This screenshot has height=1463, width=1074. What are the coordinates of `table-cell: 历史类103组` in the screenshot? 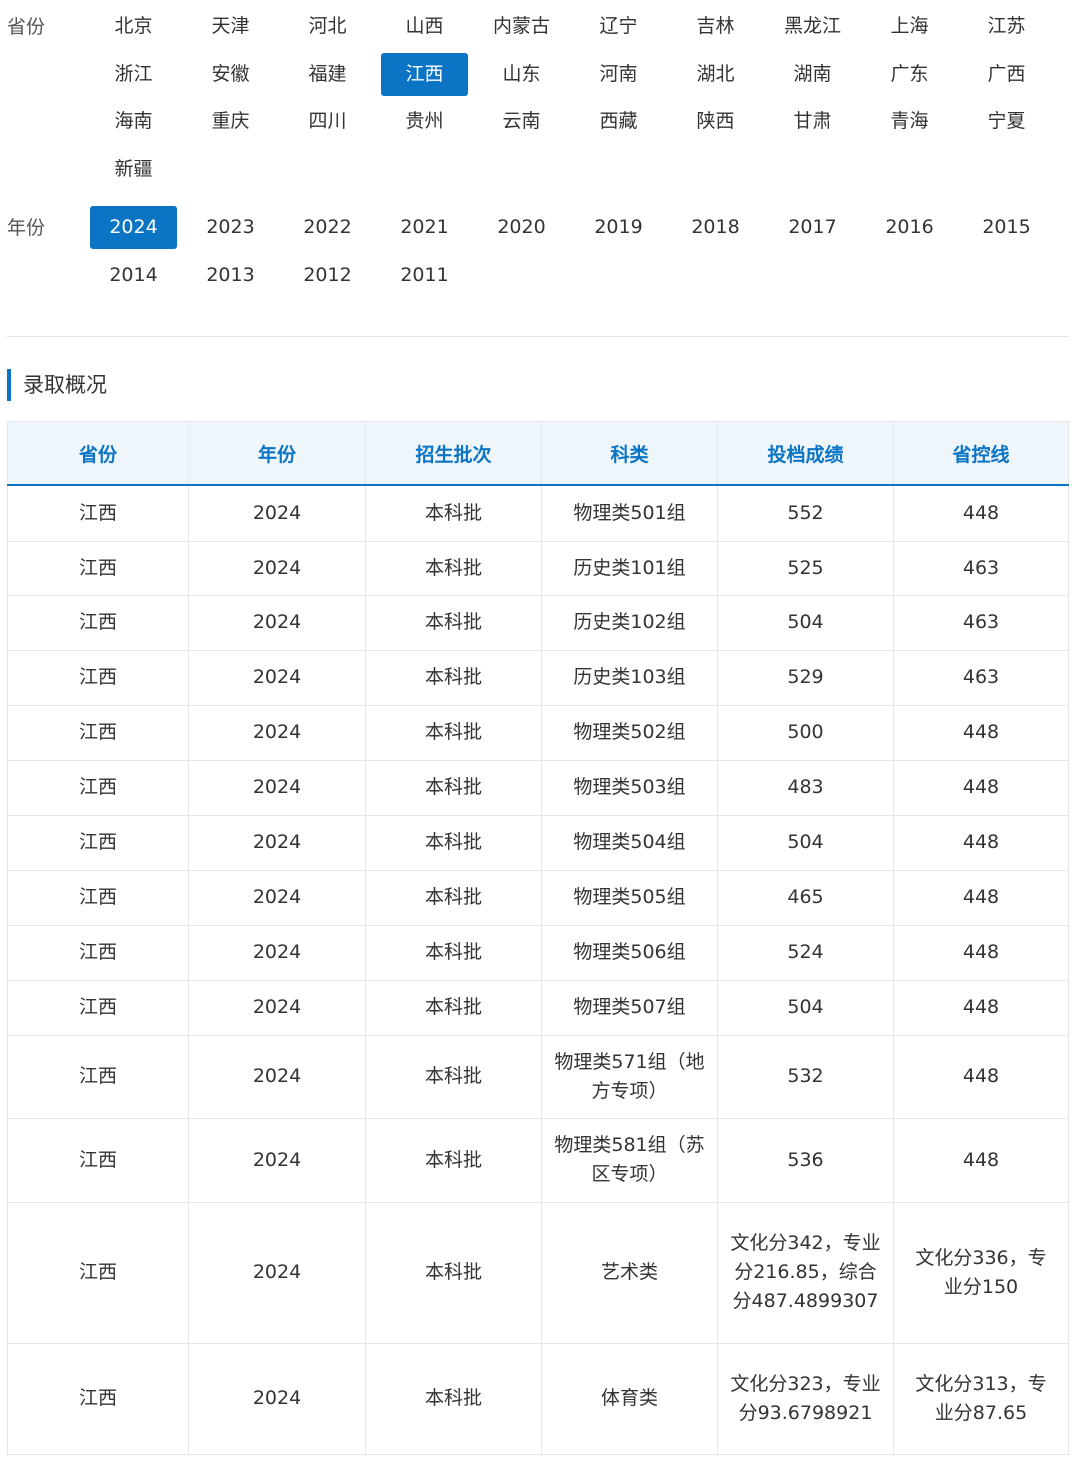 It's located at (629, 677).